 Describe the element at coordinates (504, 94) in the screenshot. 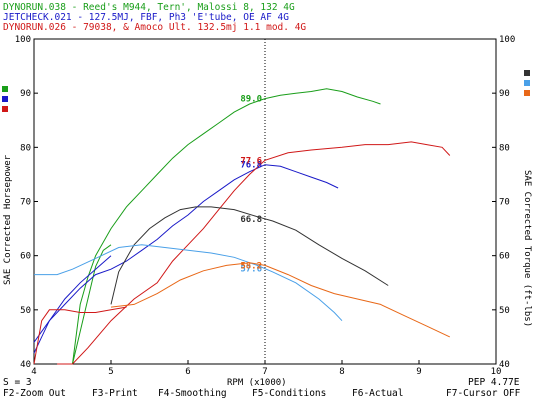

I see `y-right-tick-label: 90` at that location.